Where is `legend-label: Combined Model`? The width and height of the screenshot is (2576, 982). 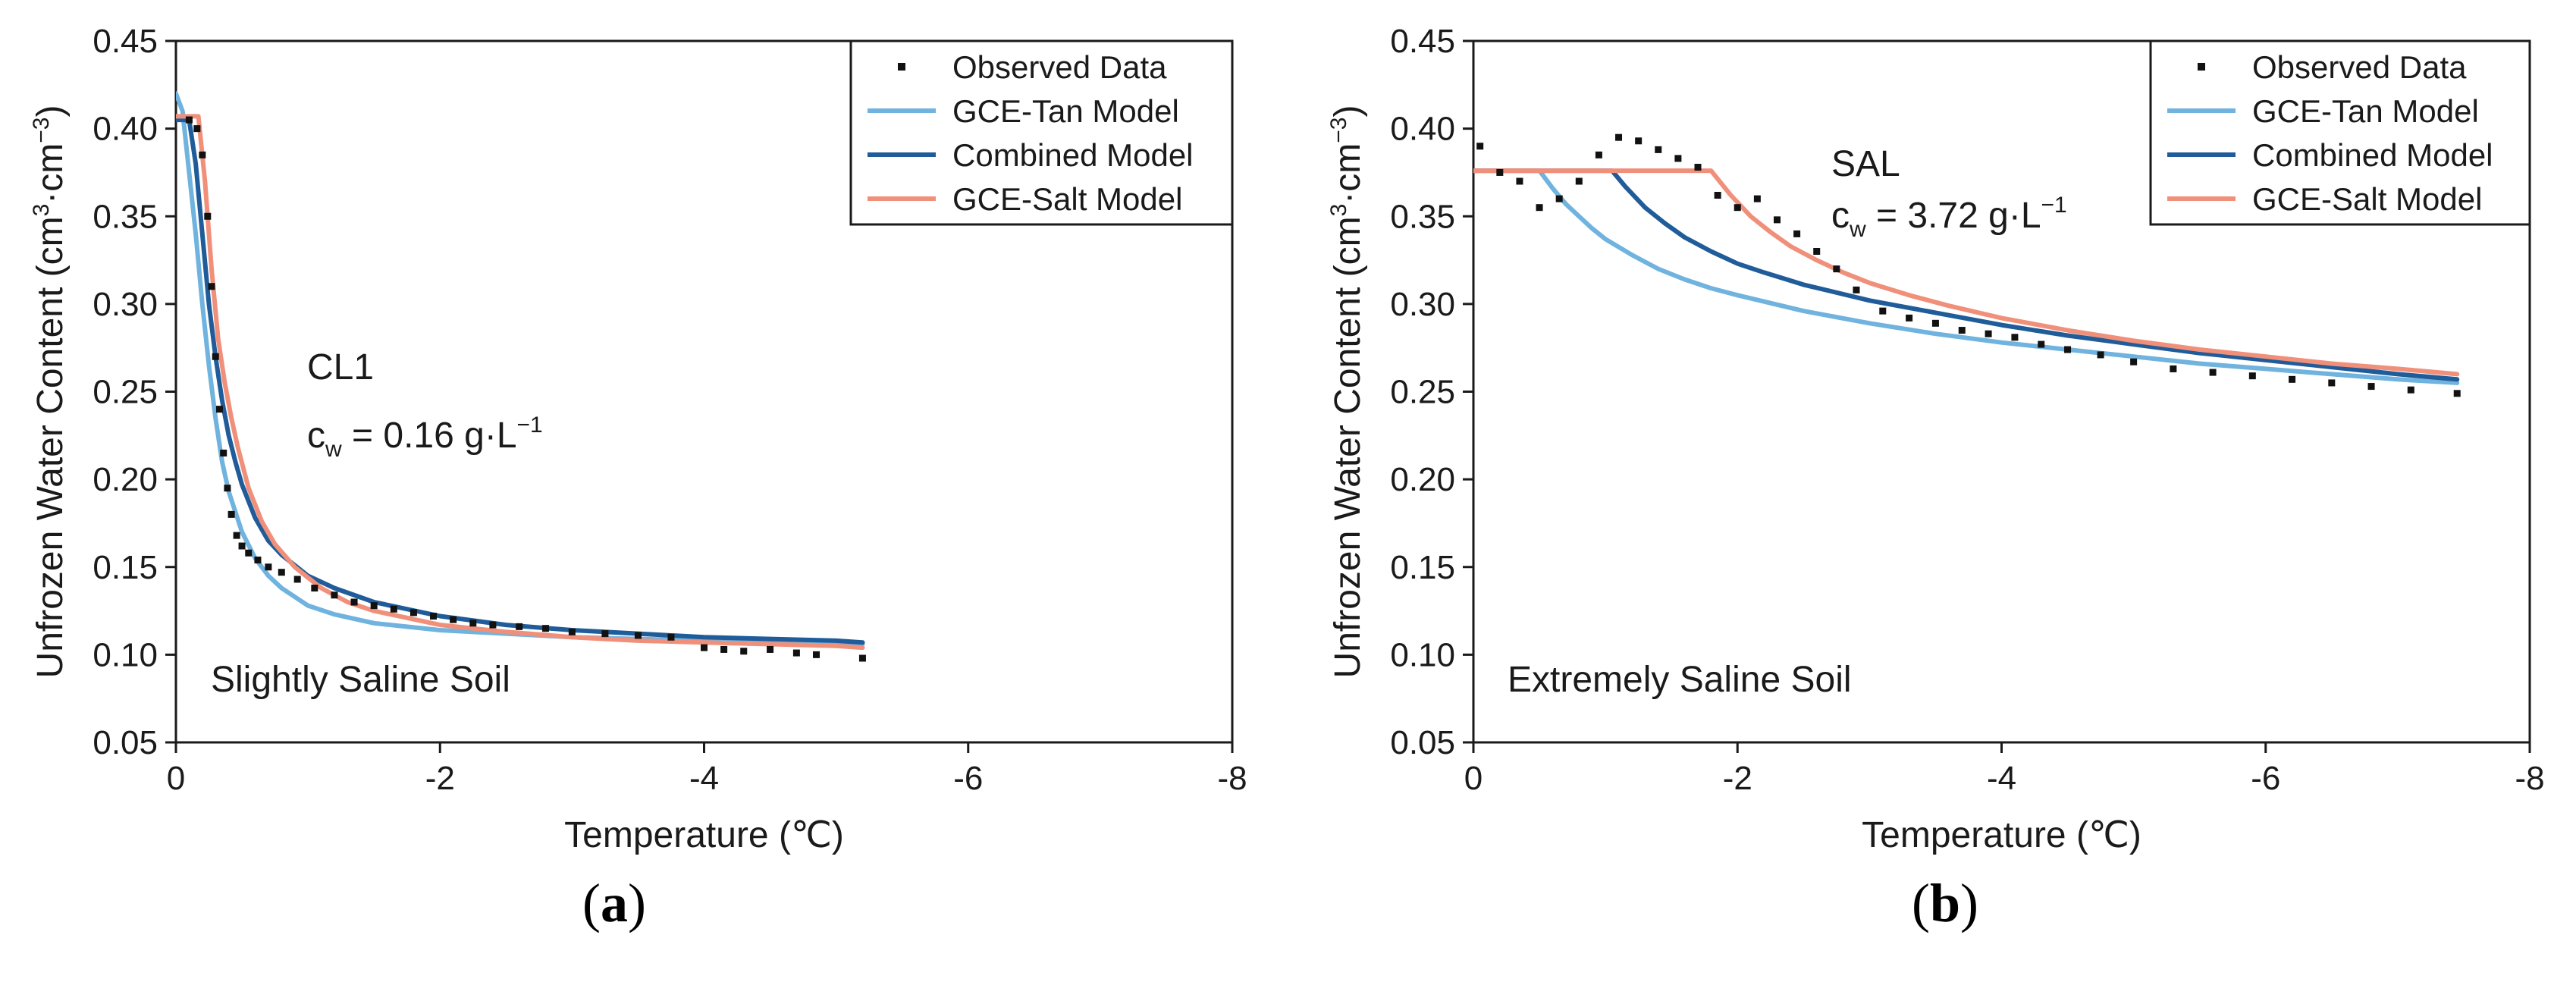
legend-label: Combined Model is located at coordinates (2372, 155).